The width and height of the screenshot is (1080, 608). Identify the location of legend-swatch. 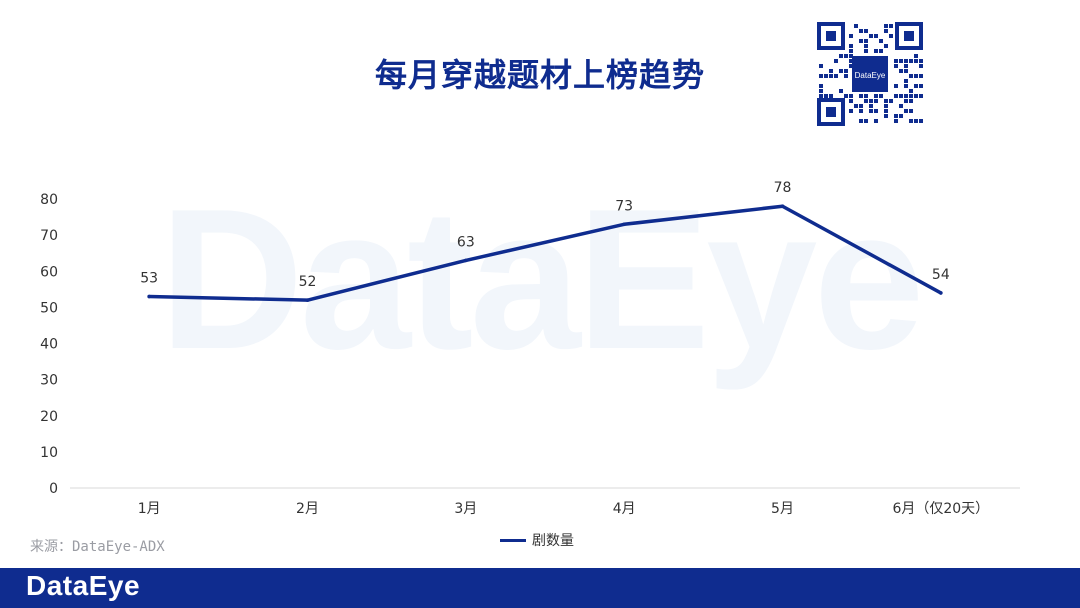
(513, 540).